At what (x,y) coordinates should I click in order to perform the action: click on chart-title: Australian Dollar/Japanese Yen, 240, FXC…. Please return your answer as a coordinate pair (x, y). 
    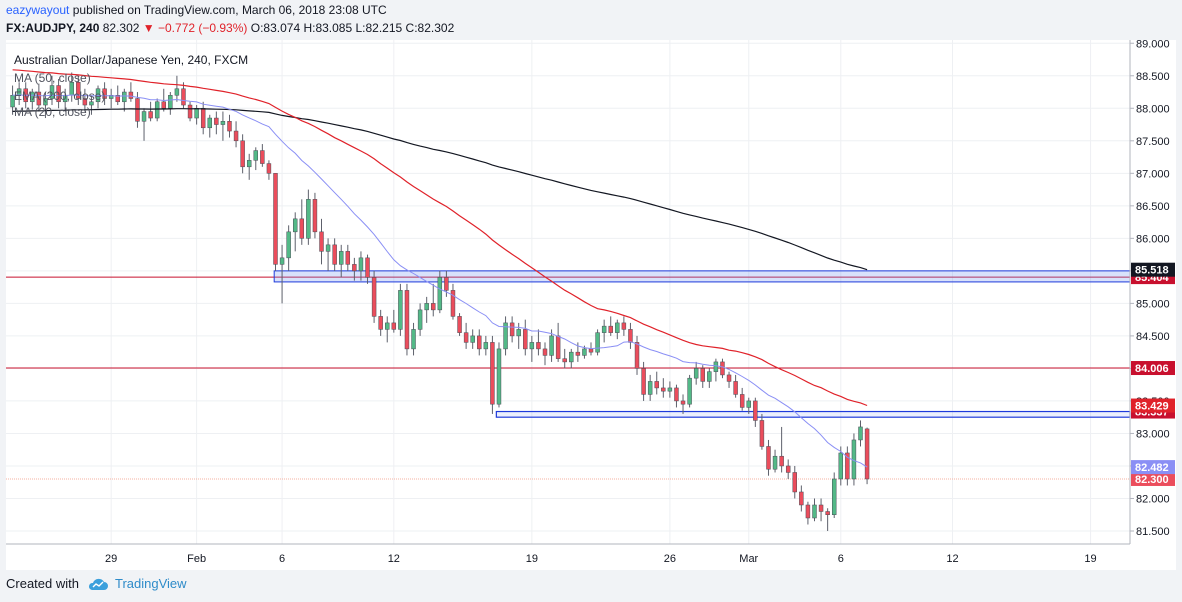
    Looking at the image, I should click on (131, 60).